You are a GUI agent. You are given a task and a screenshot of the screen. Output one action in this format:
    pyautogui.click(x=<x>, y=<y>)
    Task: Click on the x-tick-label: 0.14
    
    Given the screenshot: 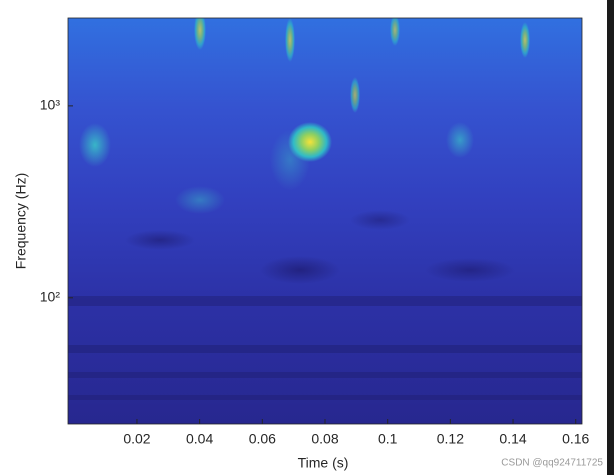 What is the action you would take?
    pyautogui.click(x=512, y=439)
    